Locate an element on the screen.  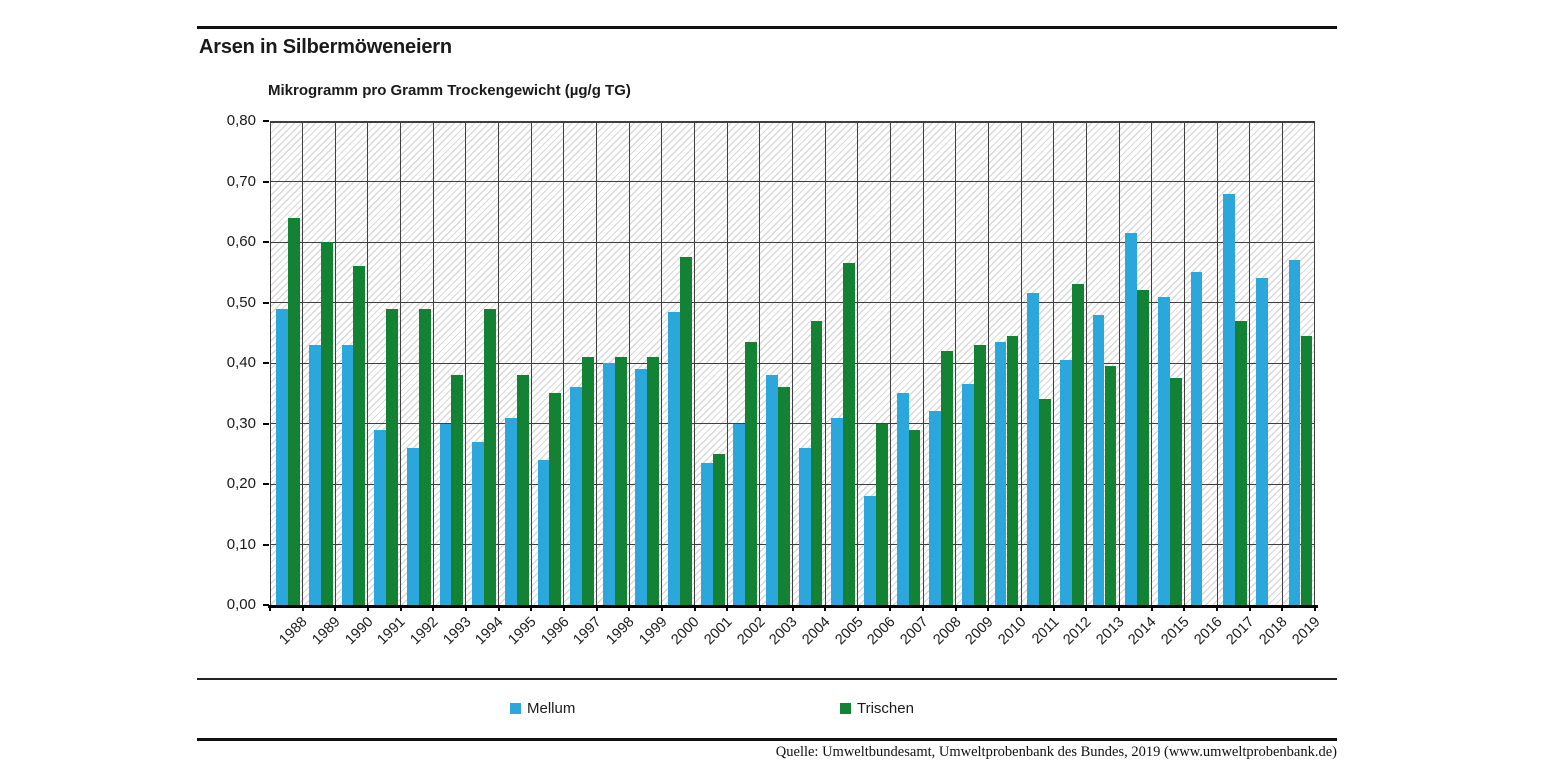
x-tick-label: 1998 is located at coordinates (620, 631).